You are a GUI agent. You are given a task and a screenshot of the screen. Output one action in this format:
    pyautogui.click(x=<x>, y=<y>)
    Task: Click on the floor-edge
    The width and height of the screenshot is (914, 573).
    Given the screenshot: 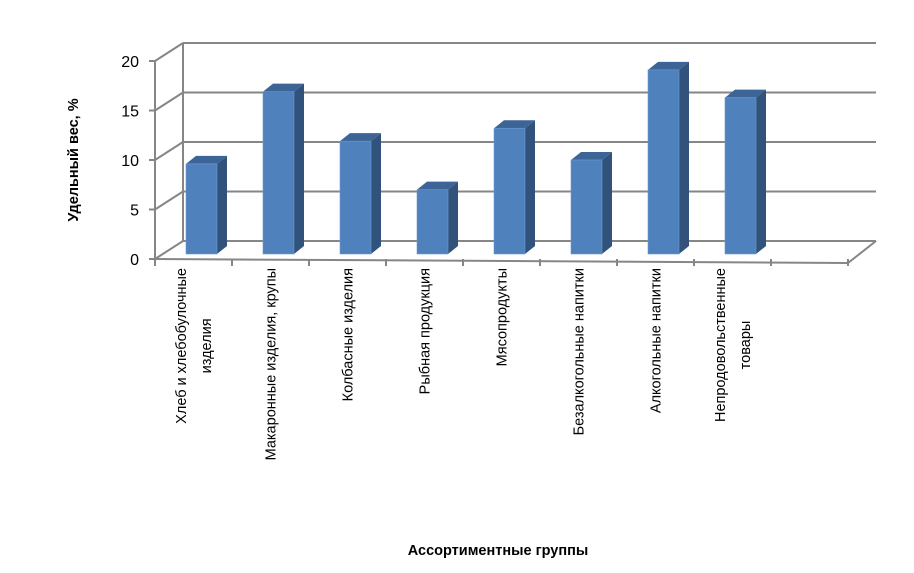 What is the action you would take?
    pyautogui.click(x=862, y=252)
    